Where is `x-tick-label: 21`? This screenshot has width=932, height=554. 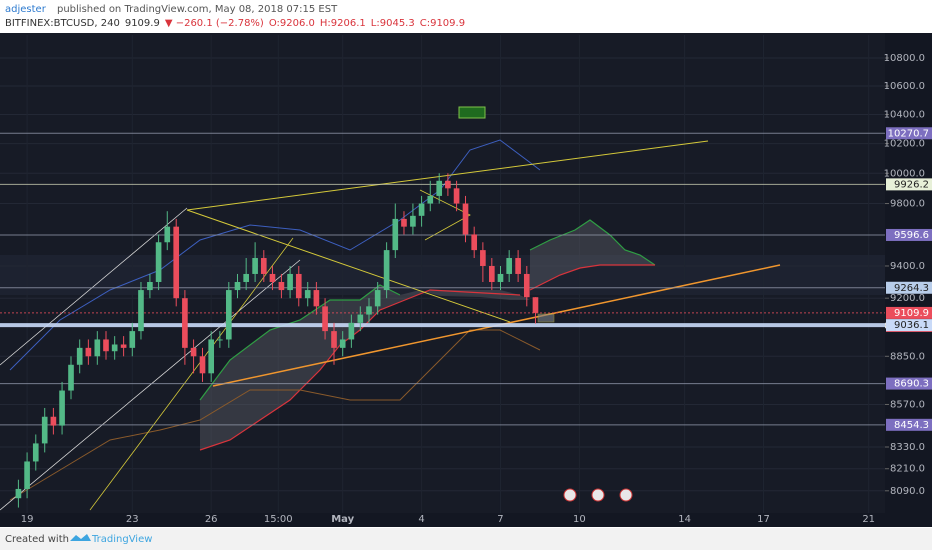 x-tick-label: 21 is located at coordinates (868, 519).